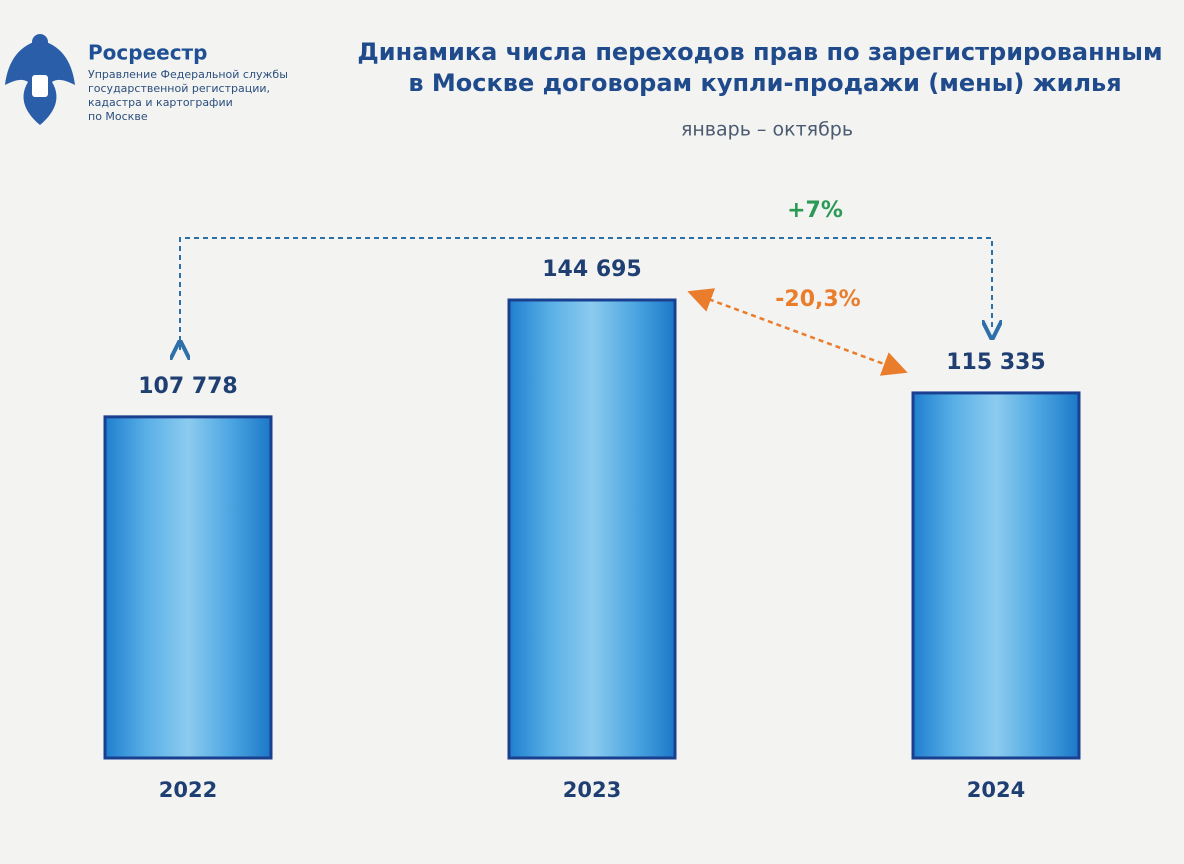 Image resolution: width=1184 pixels, height=864 pixels. What do you see at coordinates (188, 74) in the screenshot?
I see `logo-line: Управление Федеральной службы` at bounding box center [188, 74].